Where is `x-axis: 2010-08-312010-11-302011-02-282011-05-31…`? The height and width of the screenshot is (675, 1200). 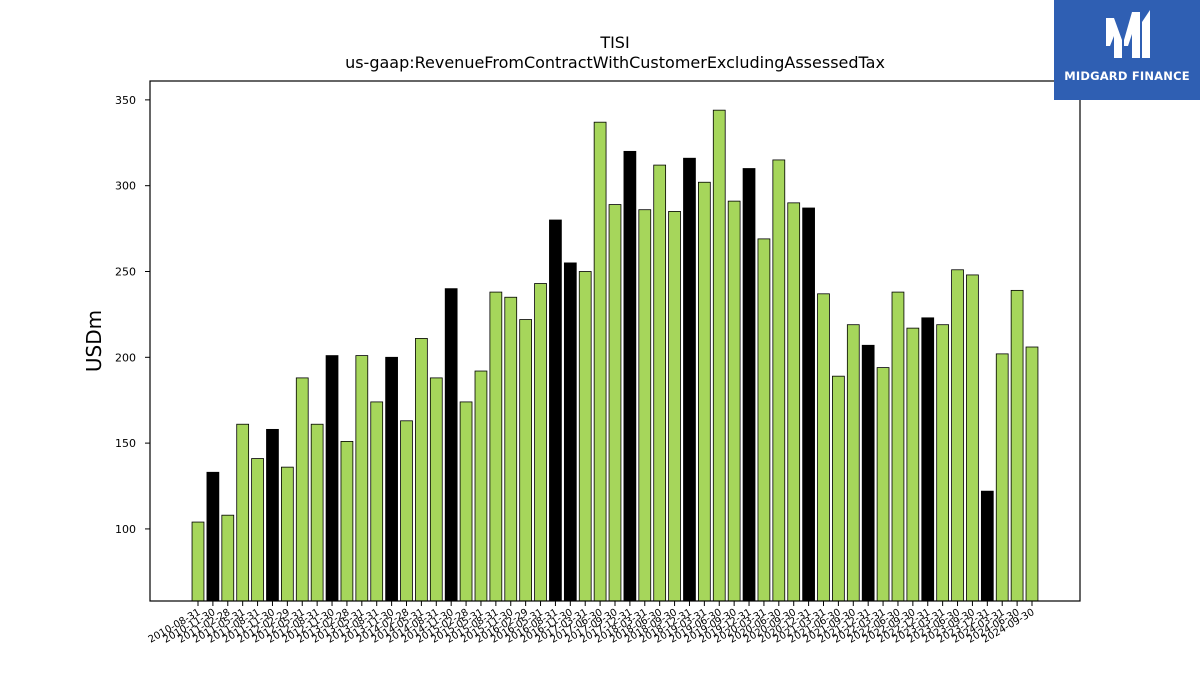 x-axis: 2010-08-312010-11-302011-02-282011-05-31… is located at coordinates (592, 623).